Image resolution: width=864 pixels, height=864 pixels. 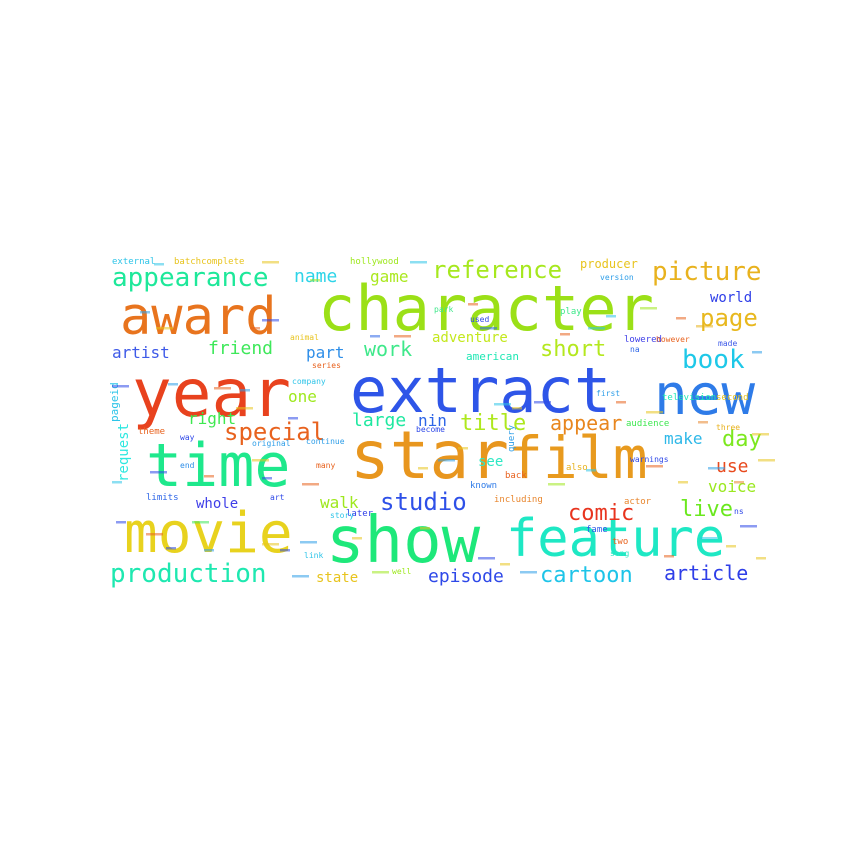 I want to click on word-time: time, so click(x=218, y=466).